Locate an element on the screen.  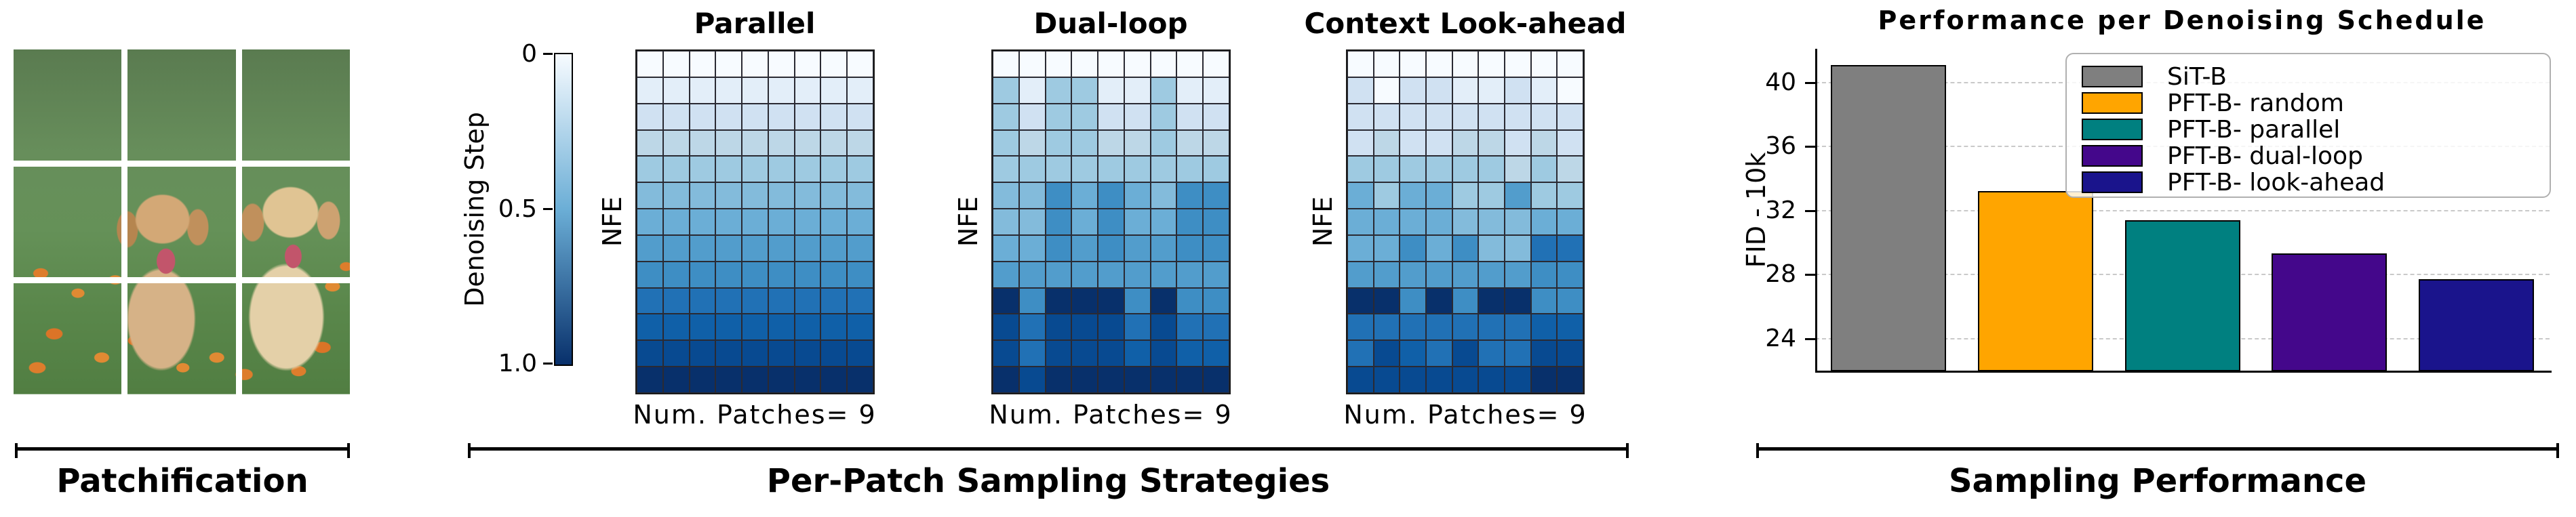
denoising-colorbar is located at coordinates (563, 209).